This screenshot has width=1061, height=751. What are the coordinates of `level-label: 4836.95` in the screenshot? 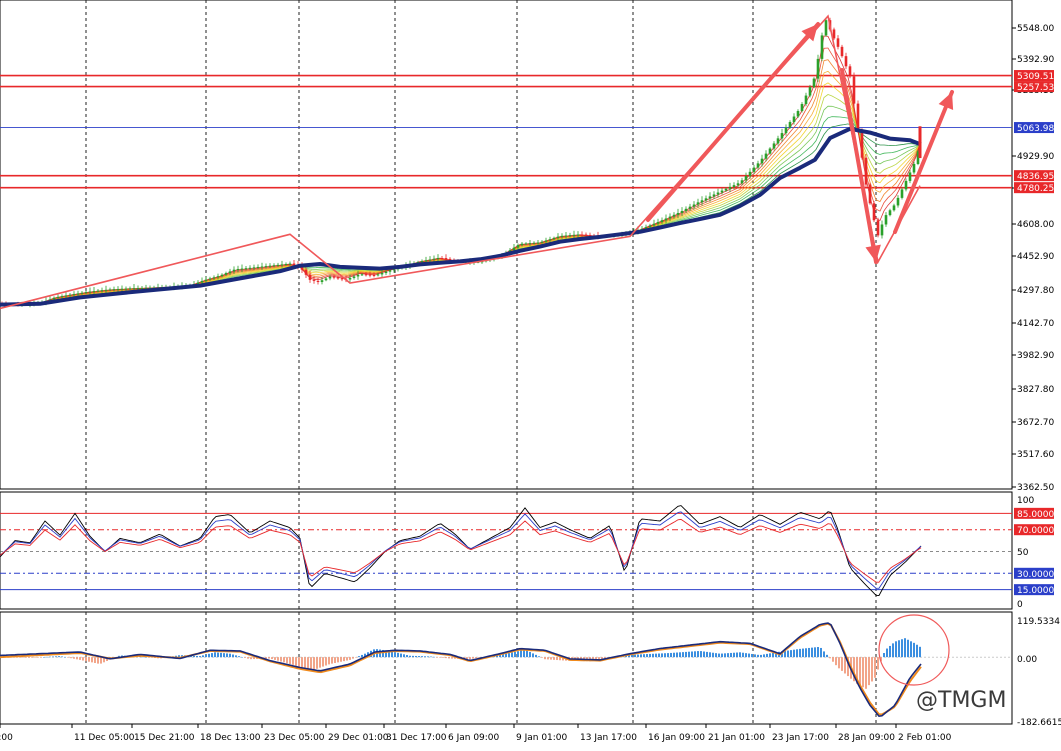 It's located at (1035, 177).